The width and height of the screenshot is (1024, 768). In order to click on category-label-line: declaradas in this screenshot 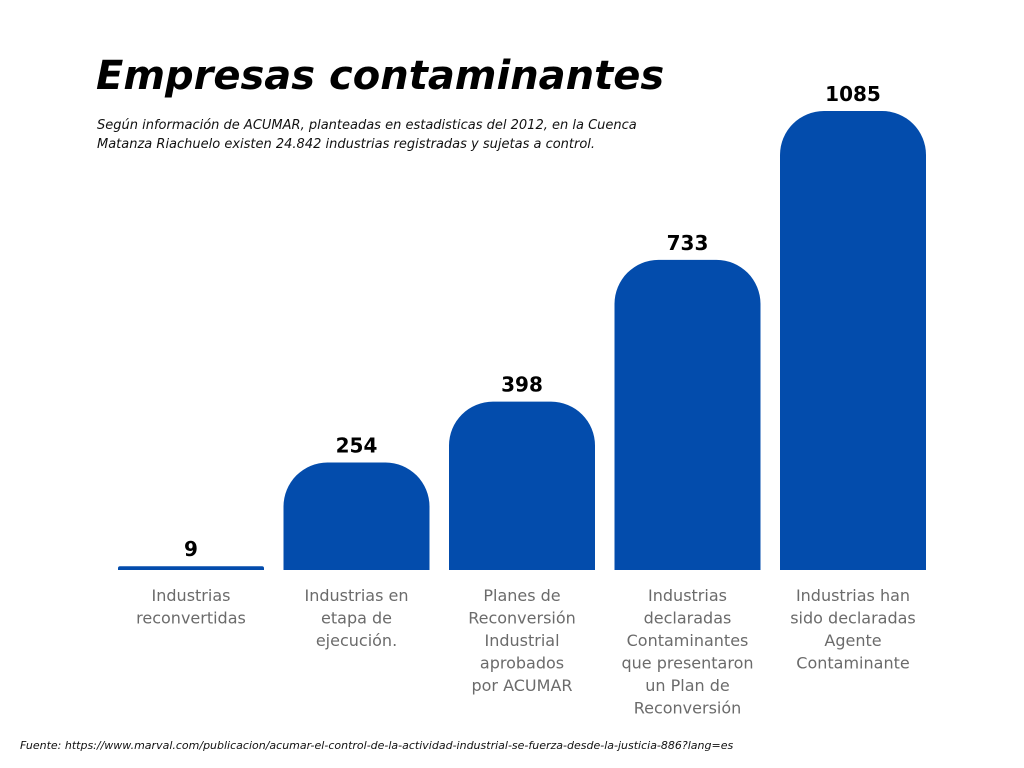, I will do `click(688, 618)`.